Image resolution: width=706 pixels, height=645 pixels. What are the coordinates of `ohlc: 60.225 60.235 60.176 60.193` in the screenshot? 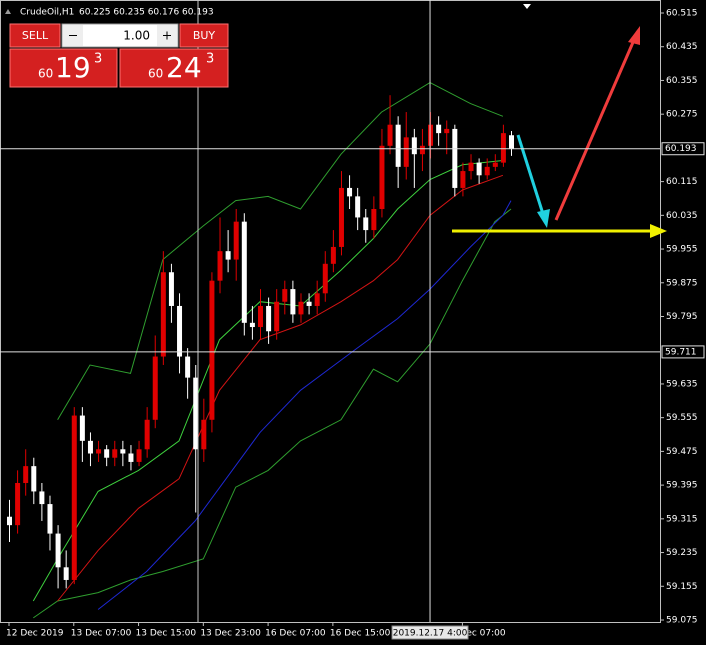 It's located at (146, 13).